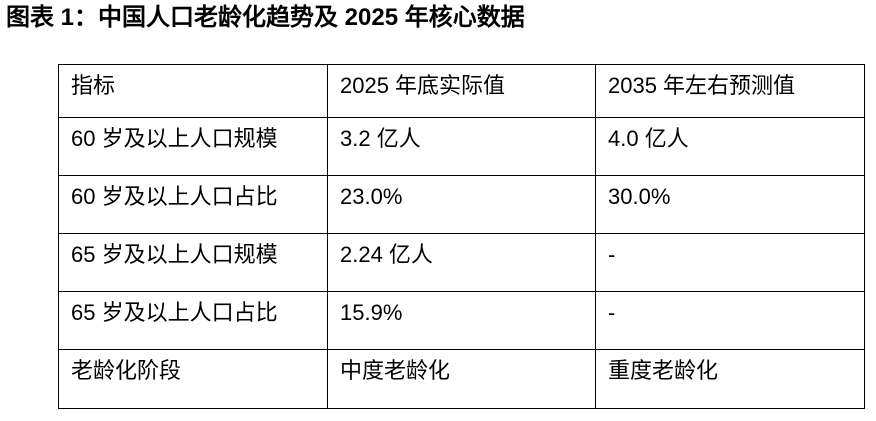  Describe the element at coordinates (730, 146) in the screenshot. I see `table-cell: 4.0 亿人` at that location.